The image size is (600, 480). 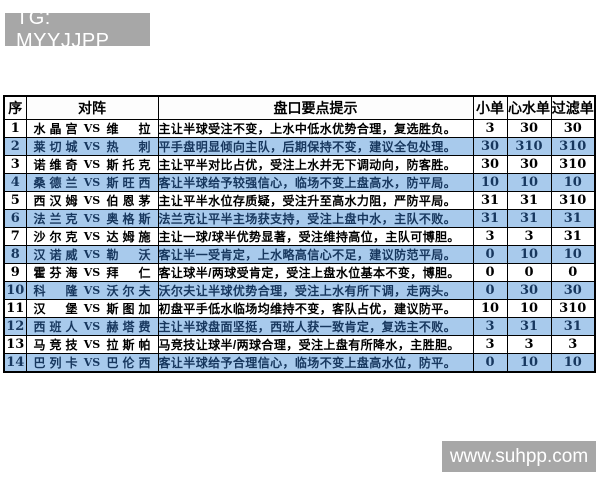 I want to click on watermark: www.suhpp.com, so click(x=519, y=456).